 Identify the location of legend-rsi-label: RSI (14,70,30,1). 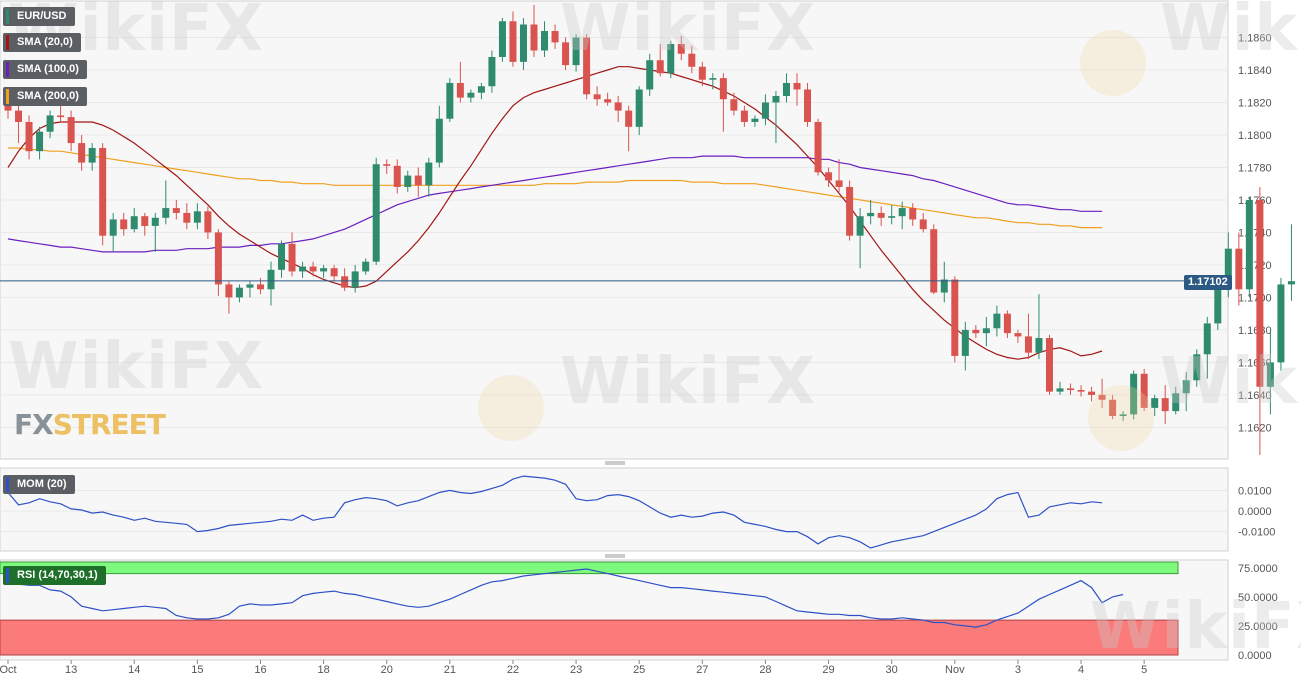
(57, 575).